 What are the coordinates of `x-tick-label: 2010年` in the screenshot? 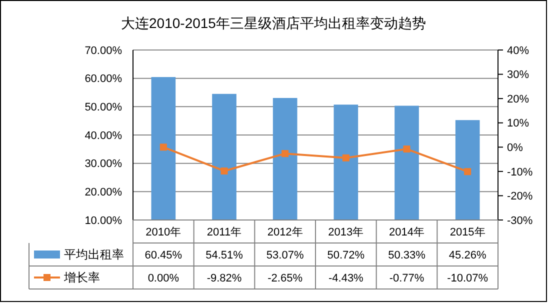 It's located at (164, 232).